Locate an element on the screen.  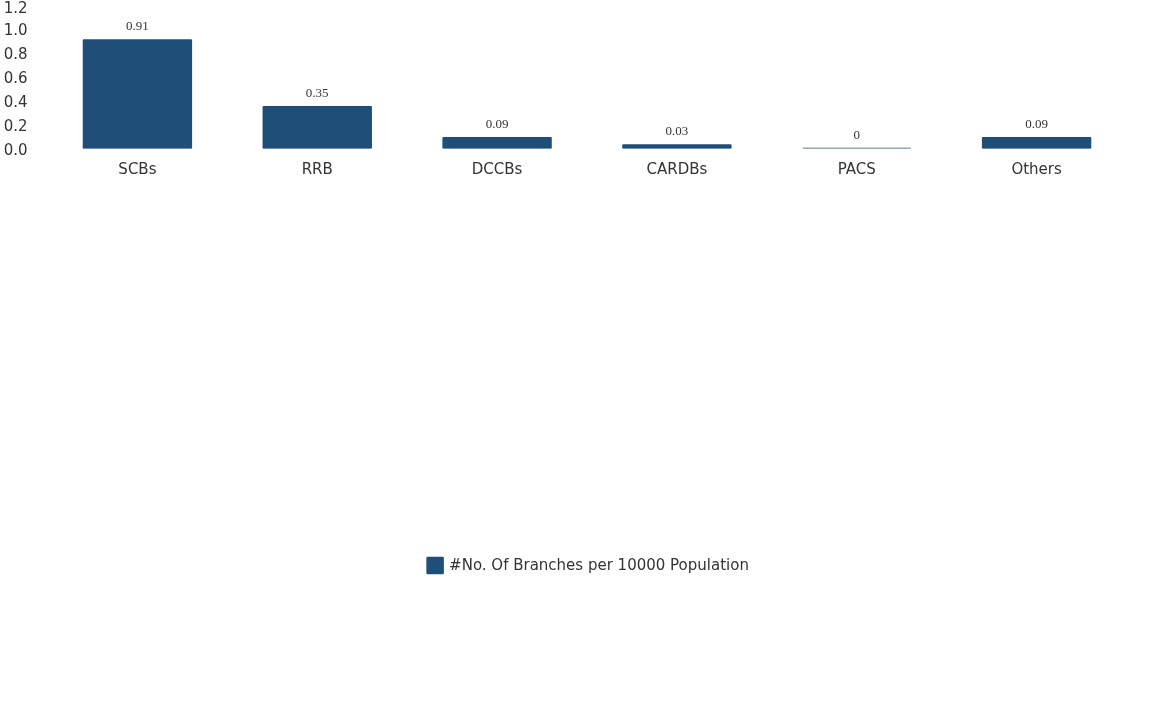
y-tick-label: 0.0 is located at coordinates (15, 149).